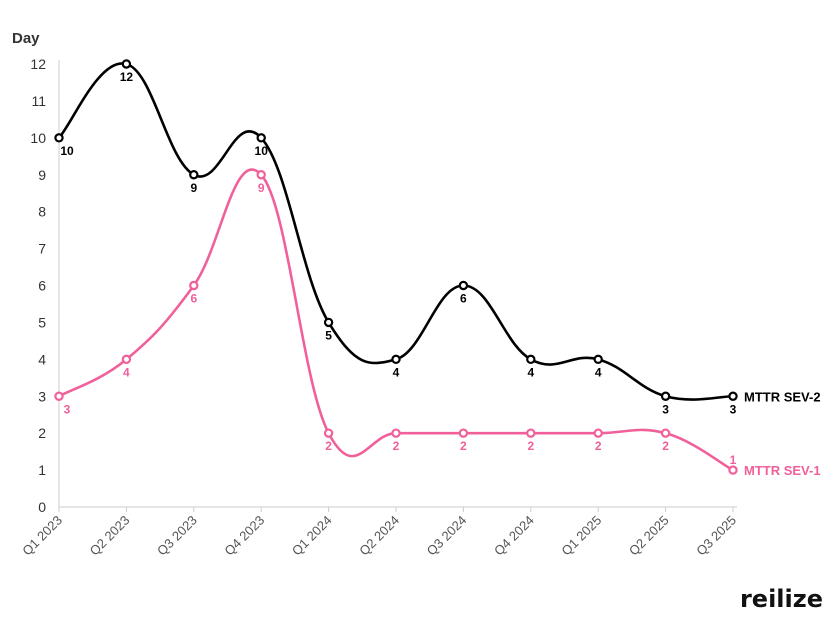 Image resolution: width=829 pixels, height=626 pixels. I want to click on x-tick-label: Q1 2024, so click(312, 536).